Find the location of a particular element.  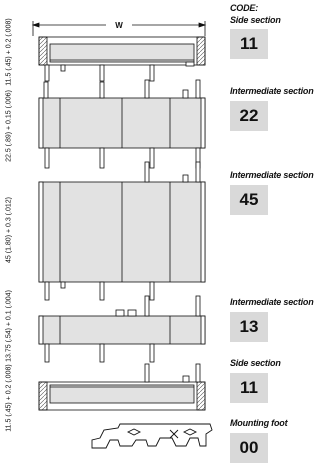

side-section-bottom-drawing is located at coordinates (122, 387).